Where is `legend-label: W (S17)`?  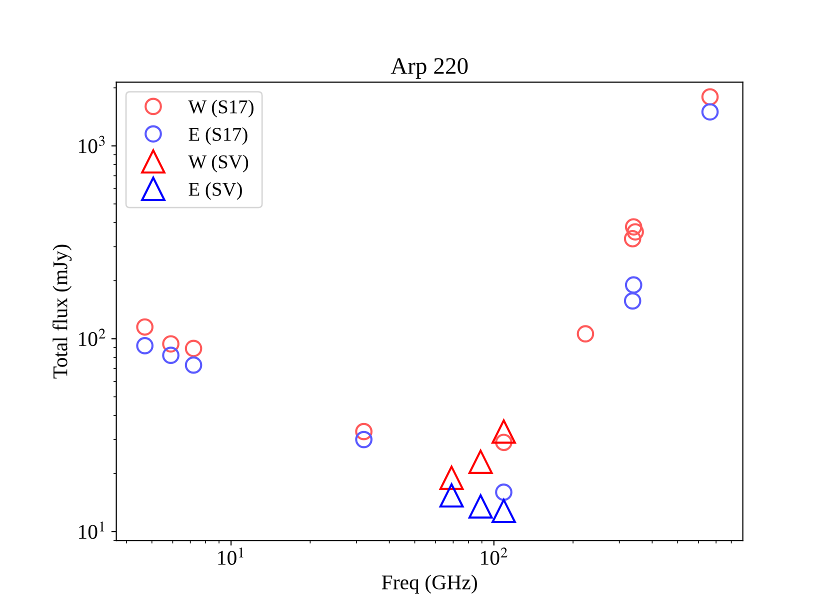 legend-label: W (S17) is located at coordinates (221, 109).